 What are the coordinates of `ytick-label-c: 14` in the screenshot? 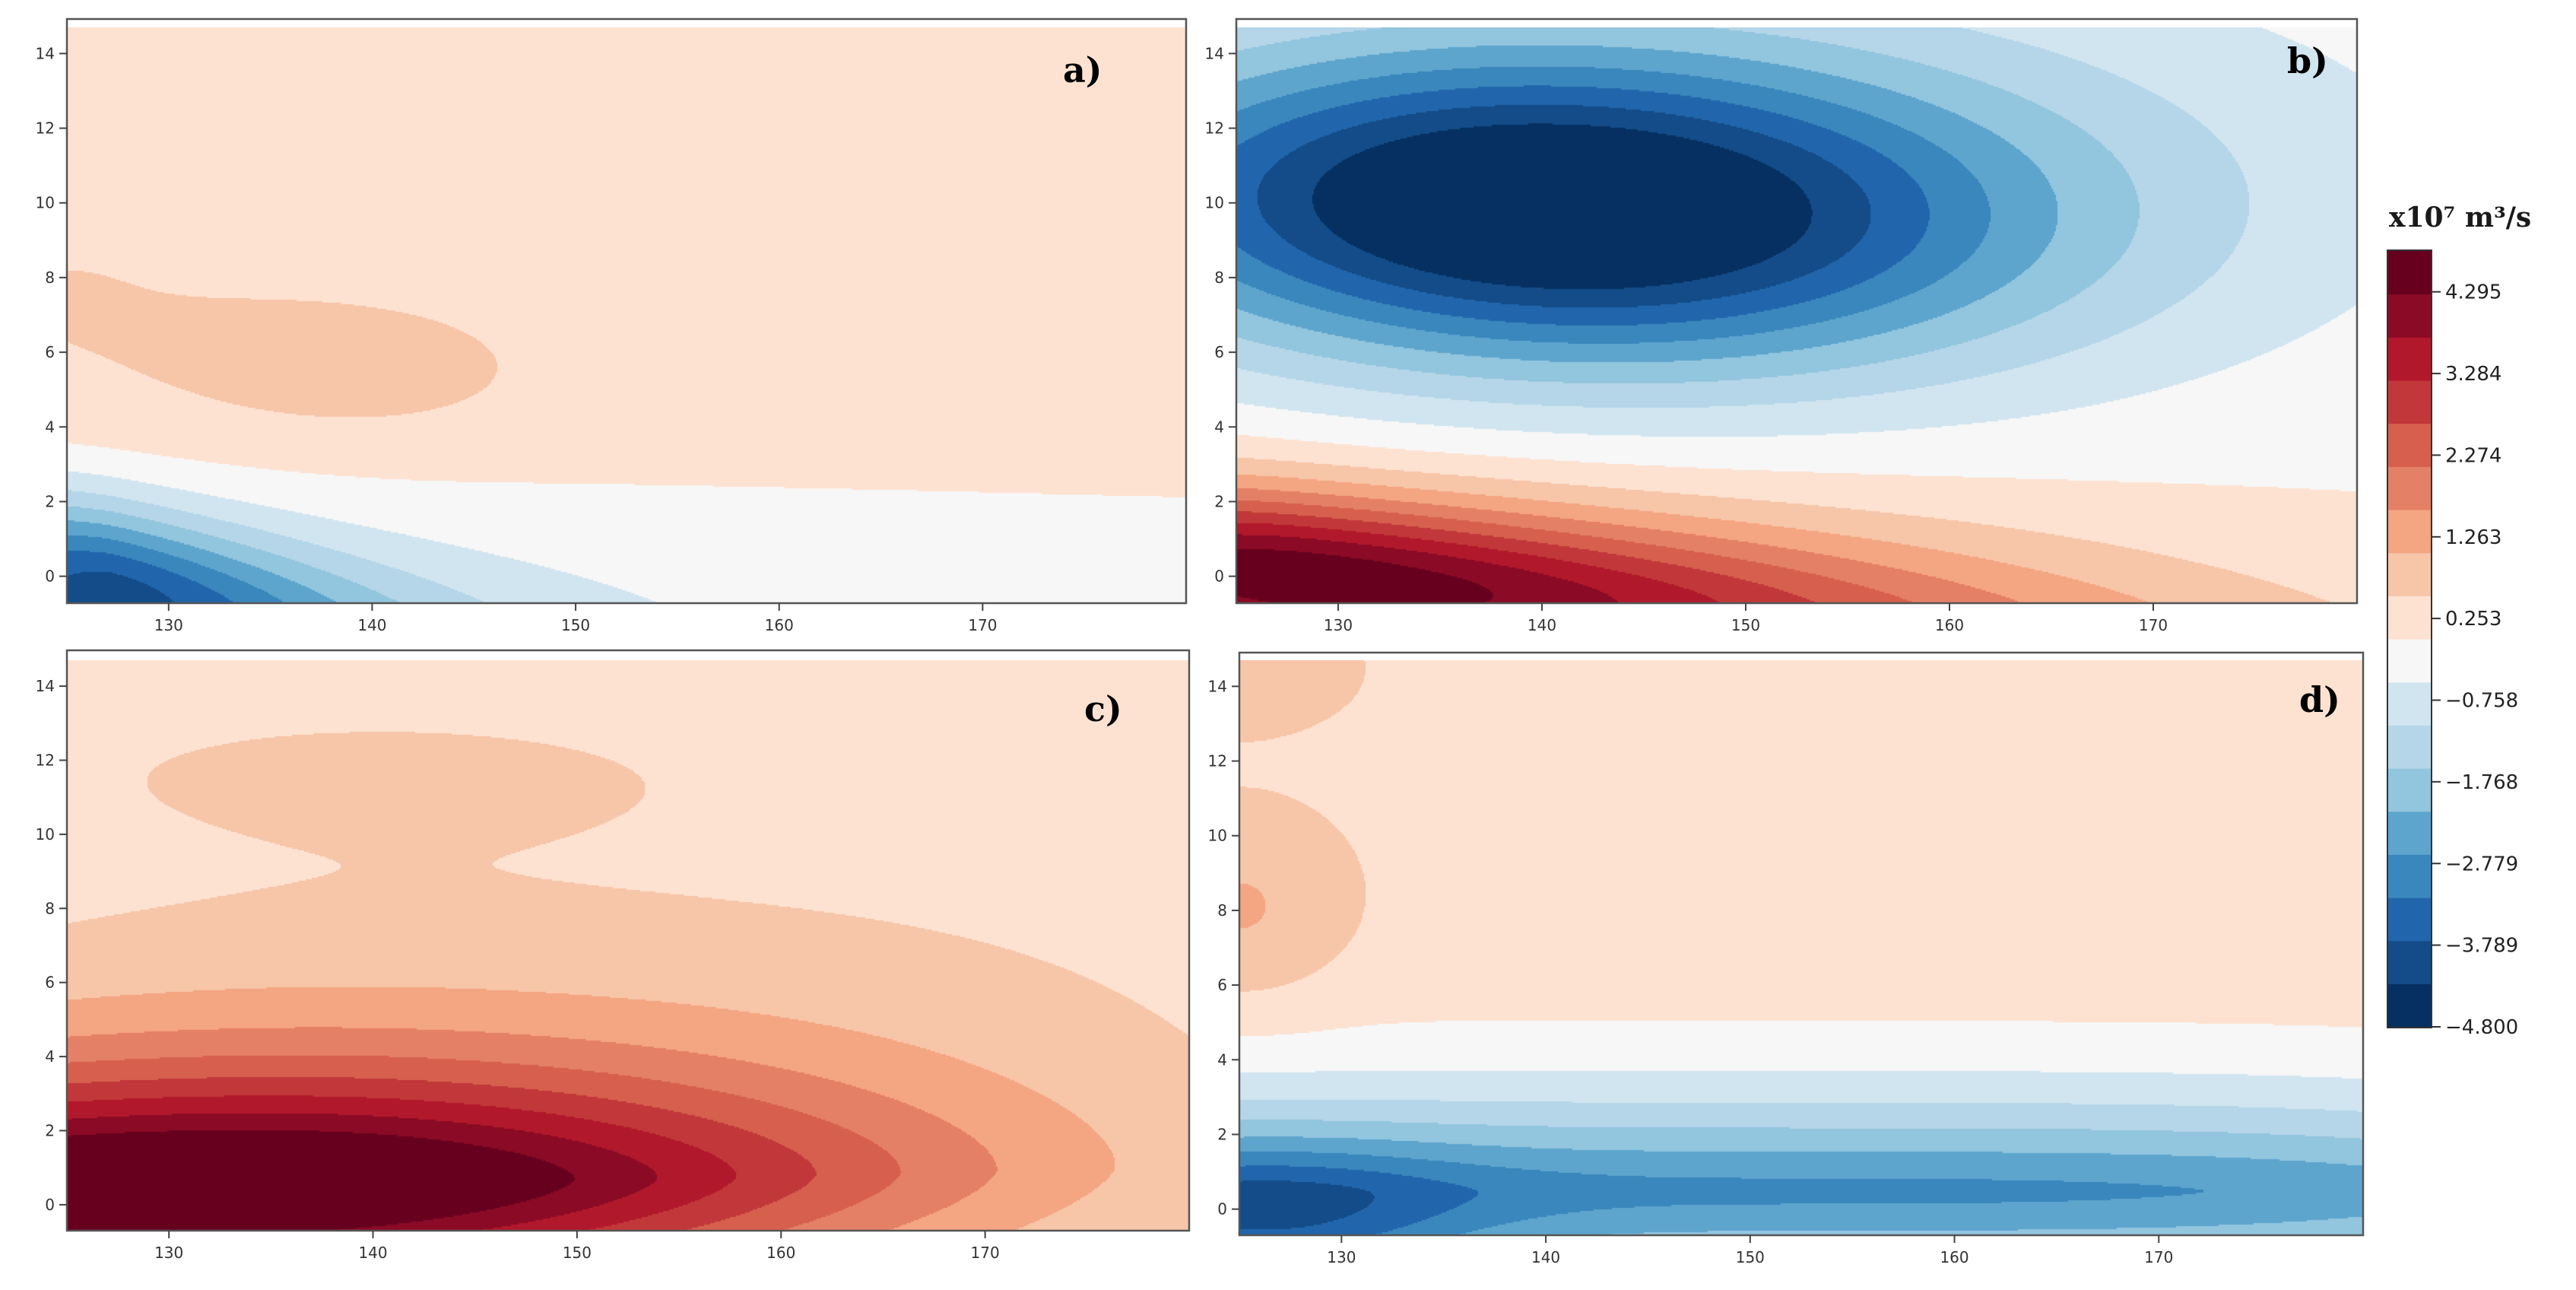 It's located at (45, 686).